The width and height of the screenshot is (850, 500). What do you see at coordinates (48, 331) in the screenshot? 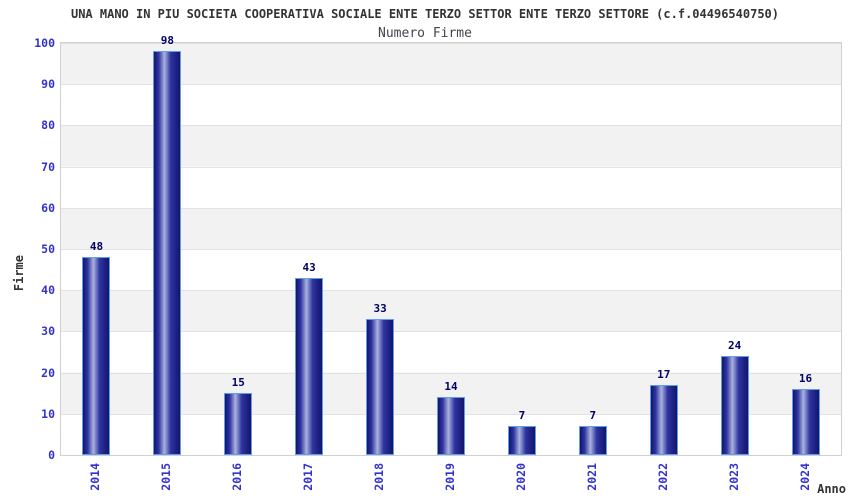
I see `y-tick-label: 30` at bounding box center [48, 331].